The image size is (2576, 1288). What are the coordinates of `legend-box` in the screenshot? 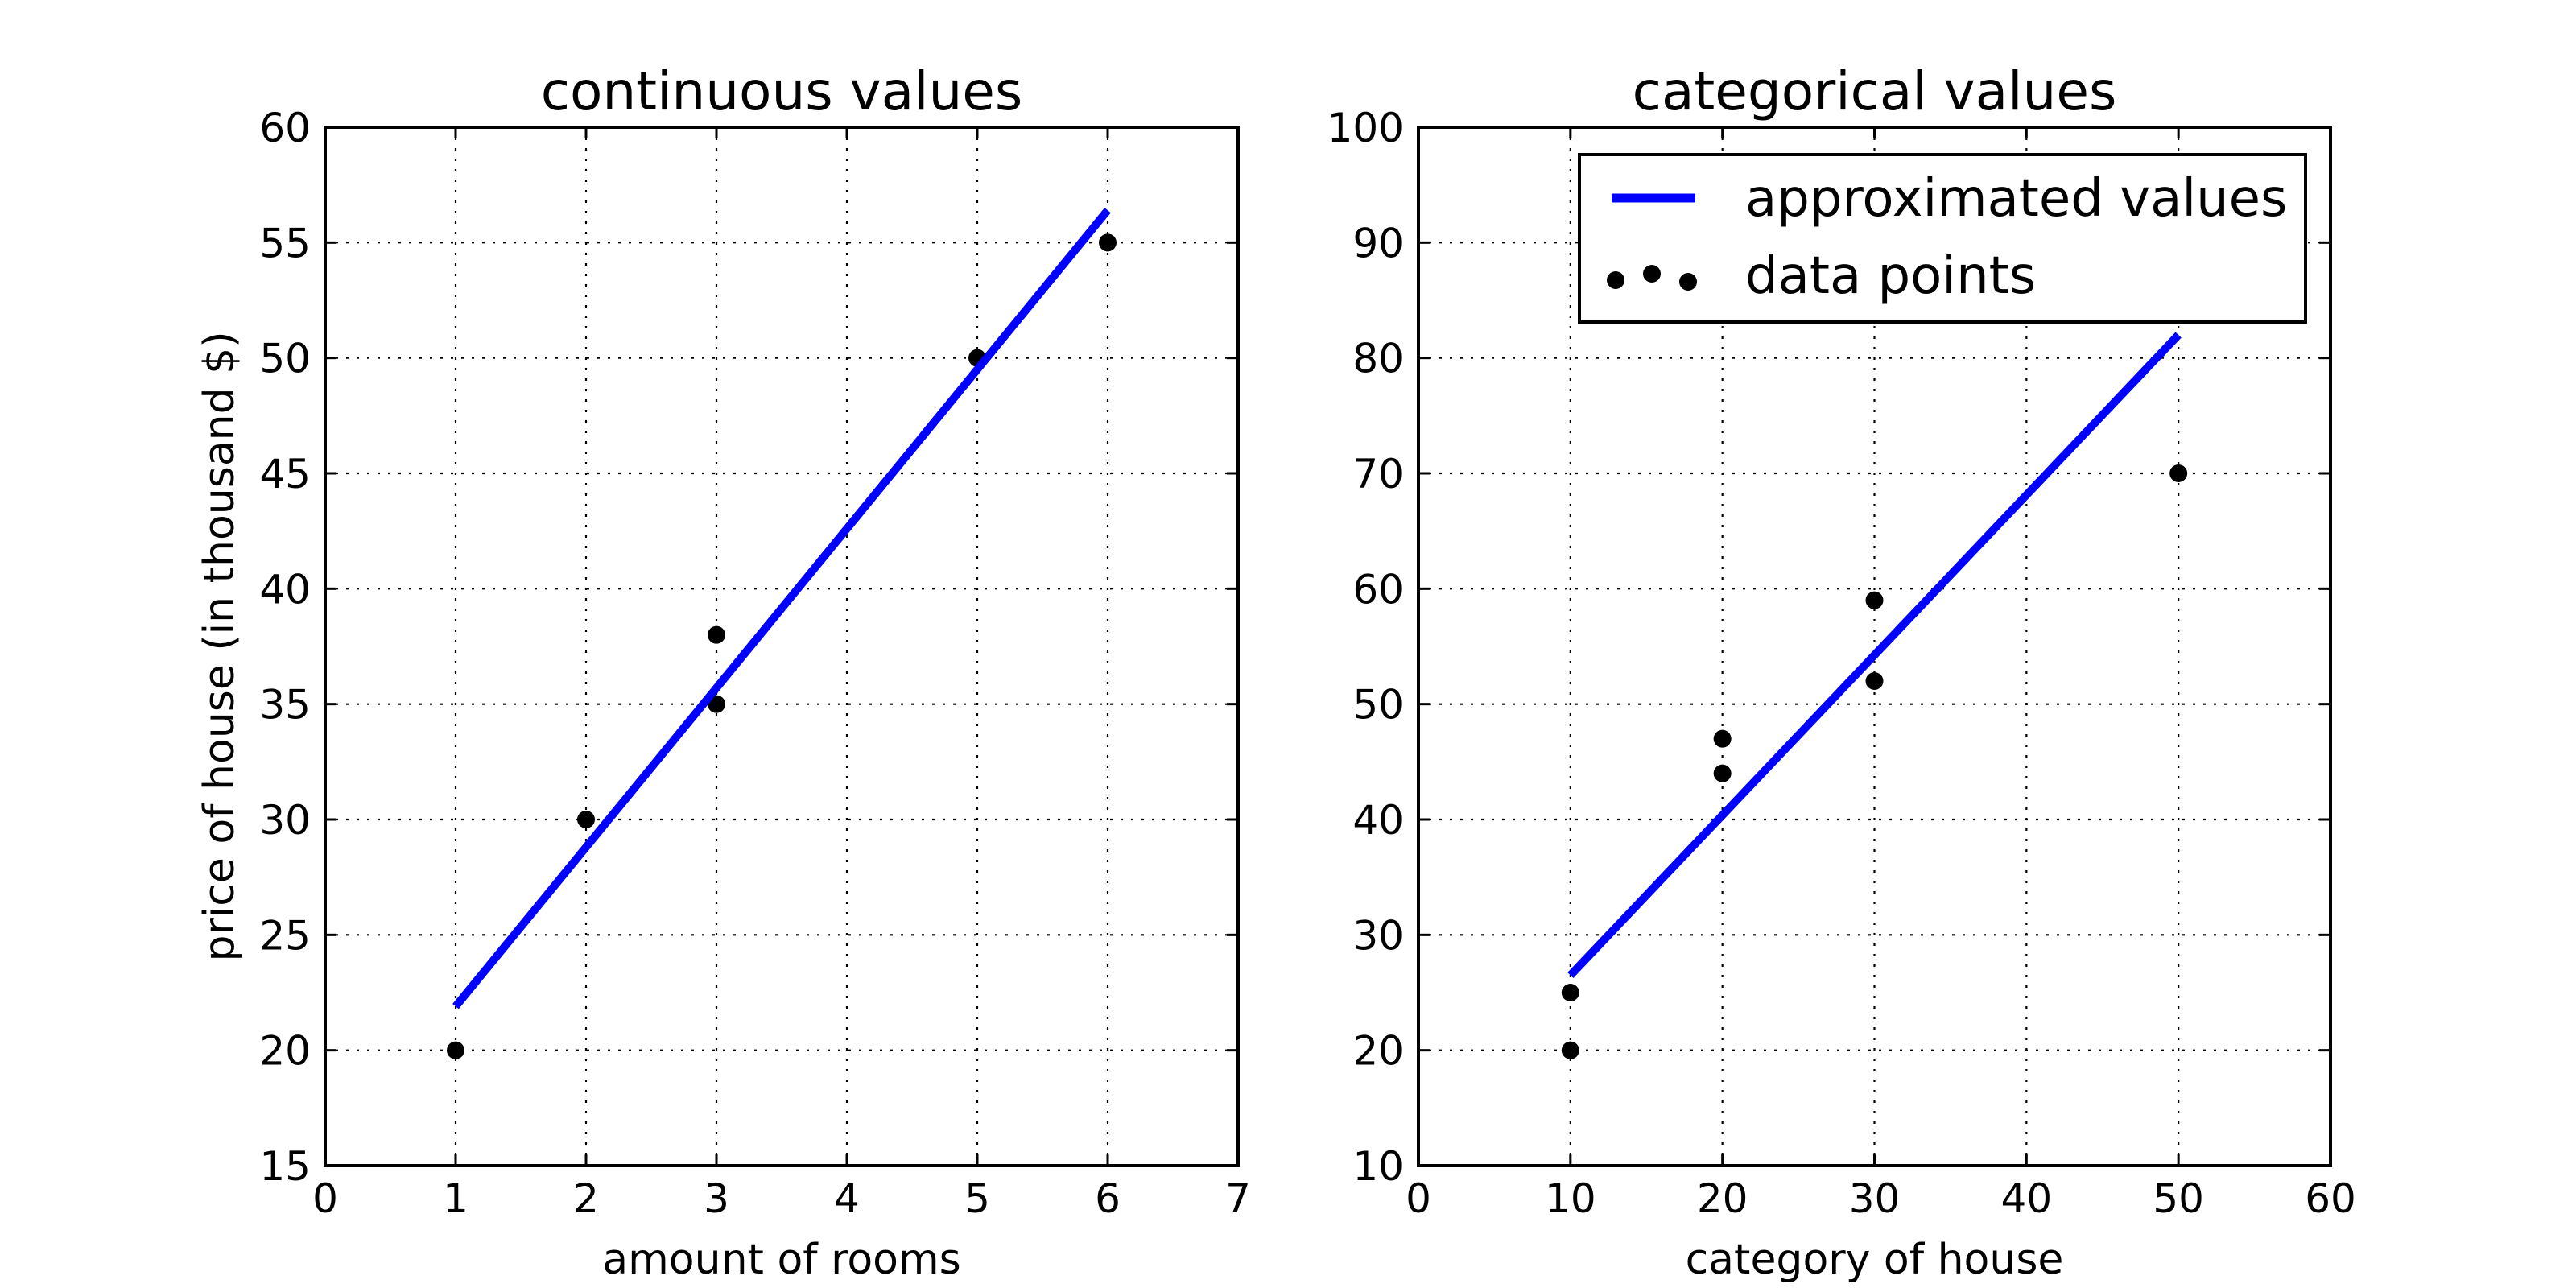 It's located at (1942, 238).